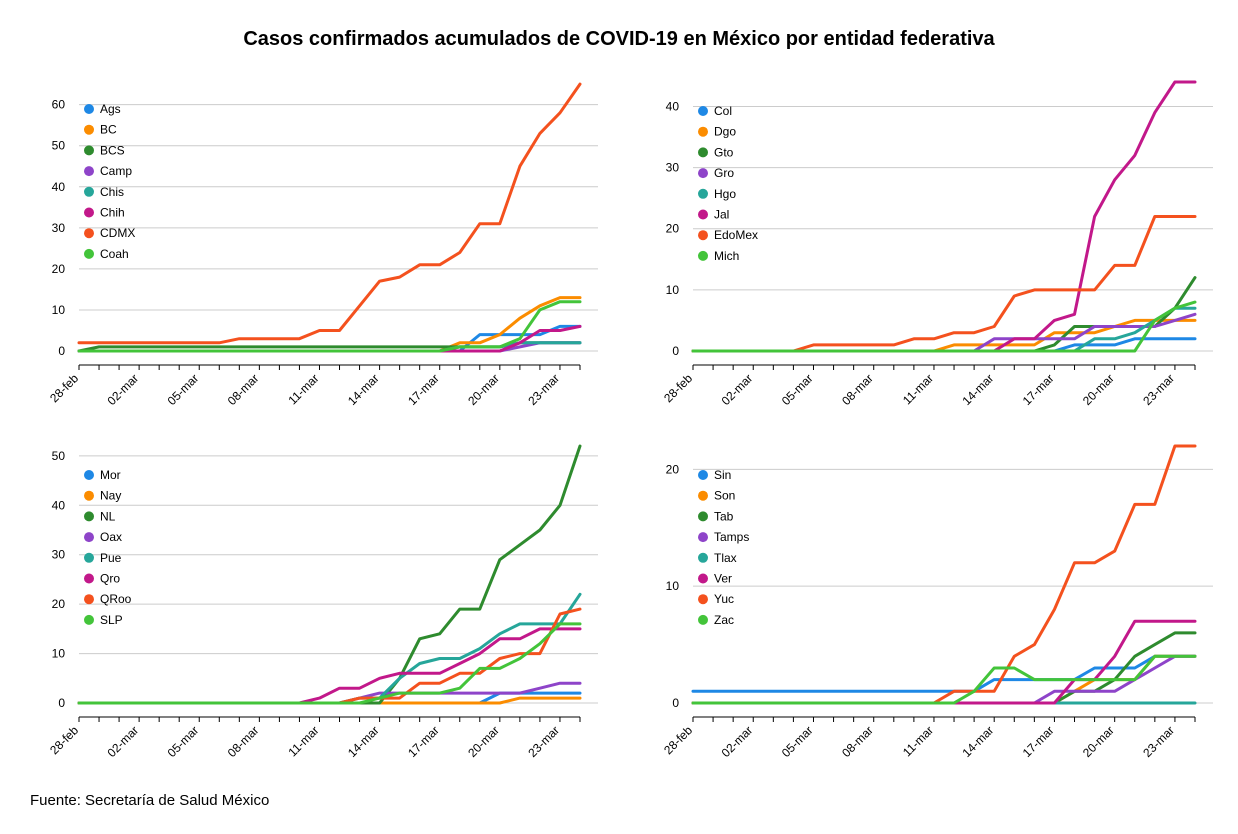 This screenshot has width=1238, height=834. Describe the element at coordinates (724, 152) in the screenshot. I see `legend-label: Gto` at that location.